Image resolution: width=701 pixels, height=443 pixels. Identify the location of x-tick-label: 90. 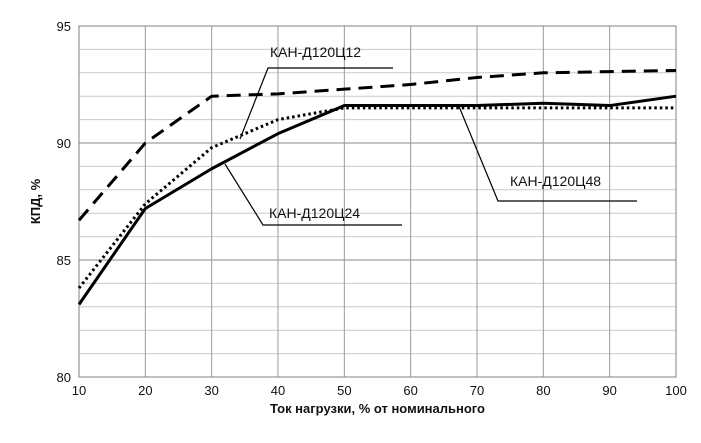
(609, 390).